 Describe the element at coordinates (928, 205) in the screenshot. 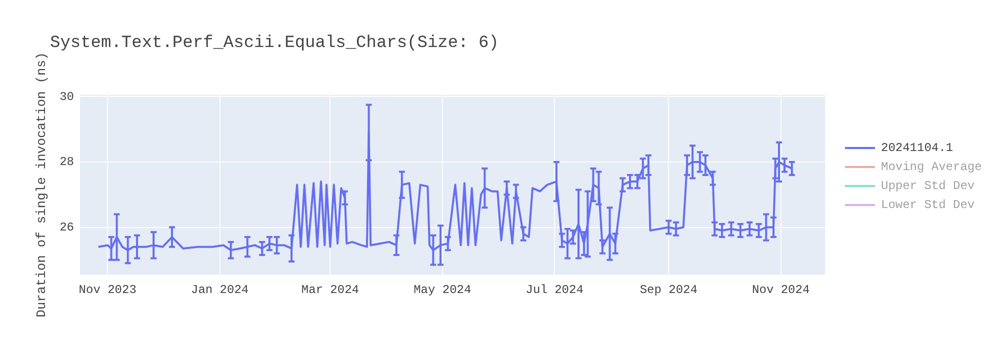

I see `legend-label: Lower Std Dev` at that location.